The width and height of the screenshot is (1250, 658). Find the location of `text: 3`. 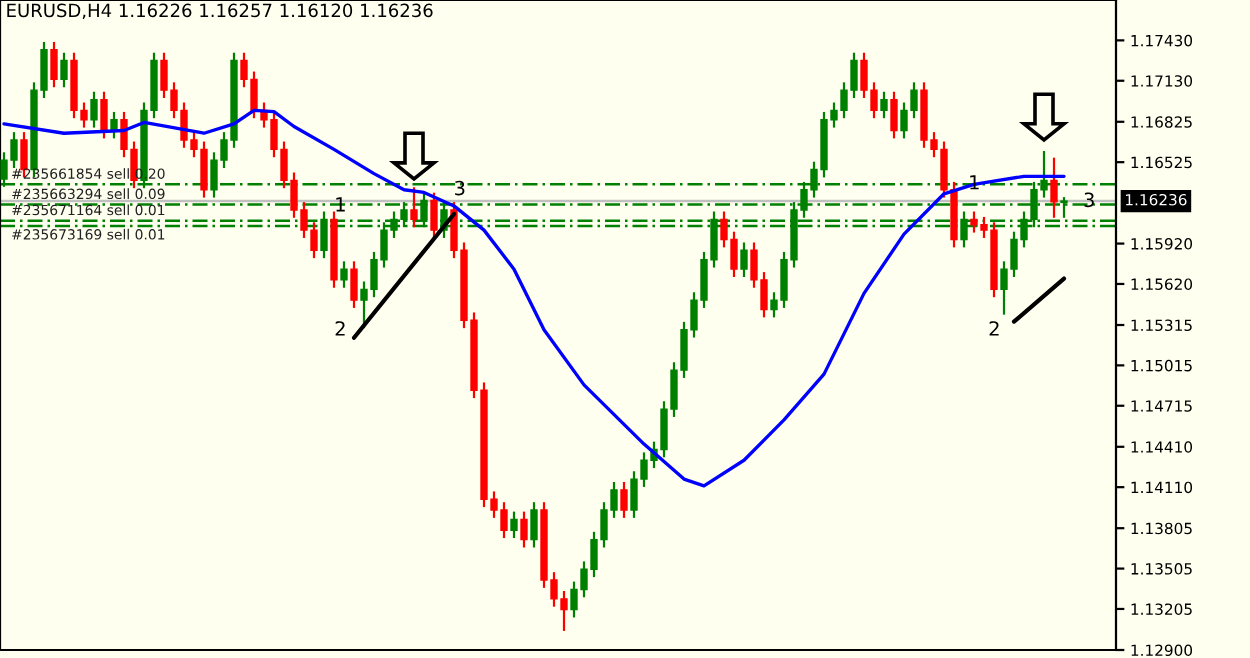

text: 3 is located at coordinates (1089, 200).